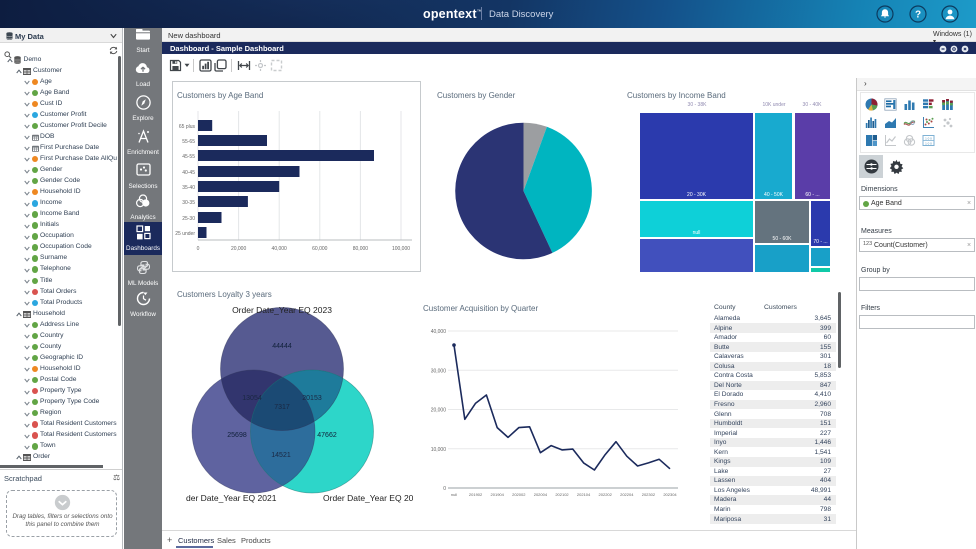  What do you see at coordinates (584, 494) in the screenshot?
I see `svg-text: 202104` at bounding box center [584, 494].